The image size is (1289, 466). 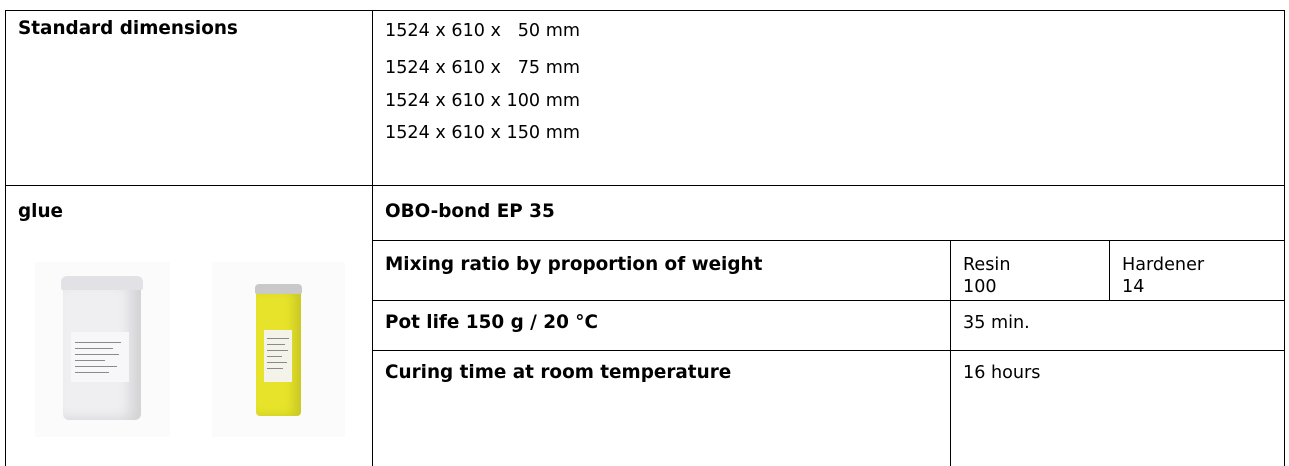 What do you see at coordinates (482, 68) in the screenshot?
I see `dimension-value: 1524 x 610 x 75 mm` at bounding box center [482, 68].